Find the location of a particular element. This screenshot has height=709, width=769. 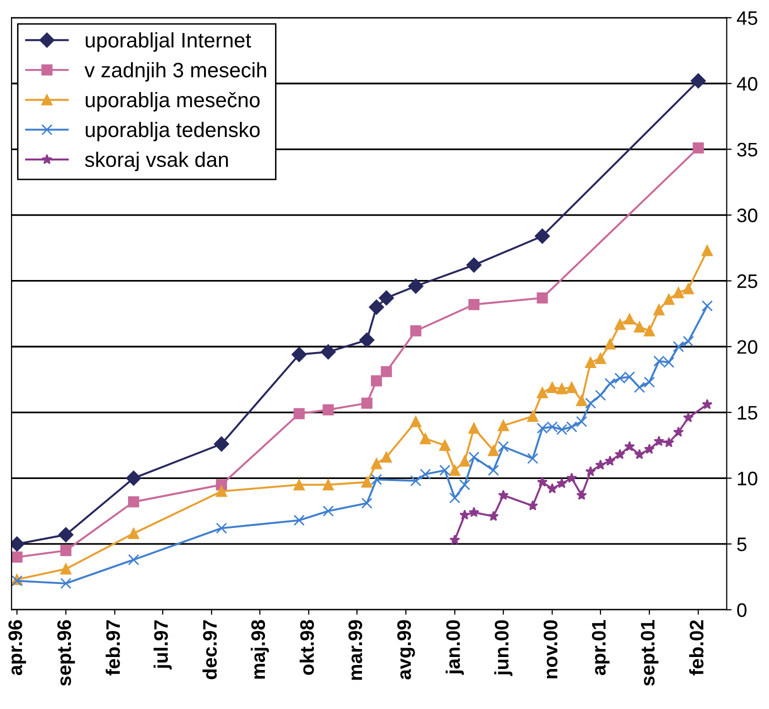

y-tick-label: 45 is located at coordinates (747, 18).